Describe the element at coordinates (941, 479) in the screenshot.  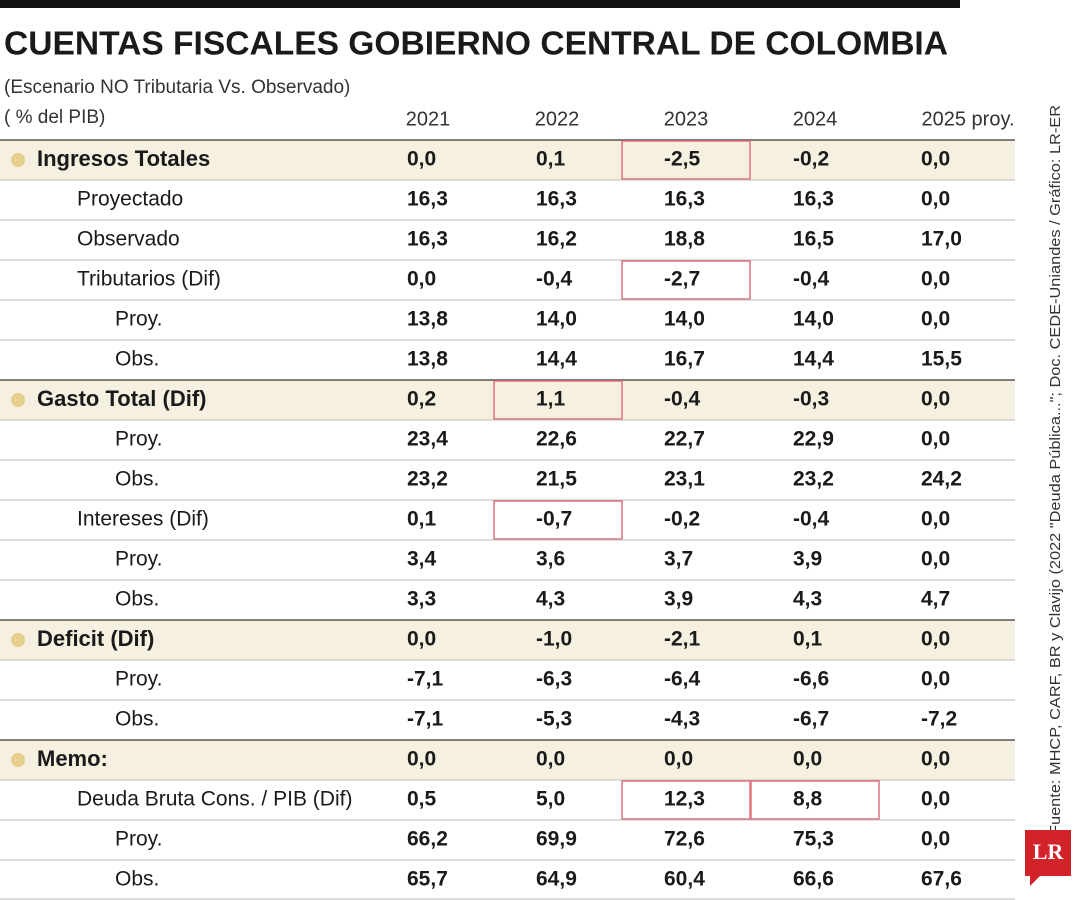
I see `cell-value: 24,2` at that location.